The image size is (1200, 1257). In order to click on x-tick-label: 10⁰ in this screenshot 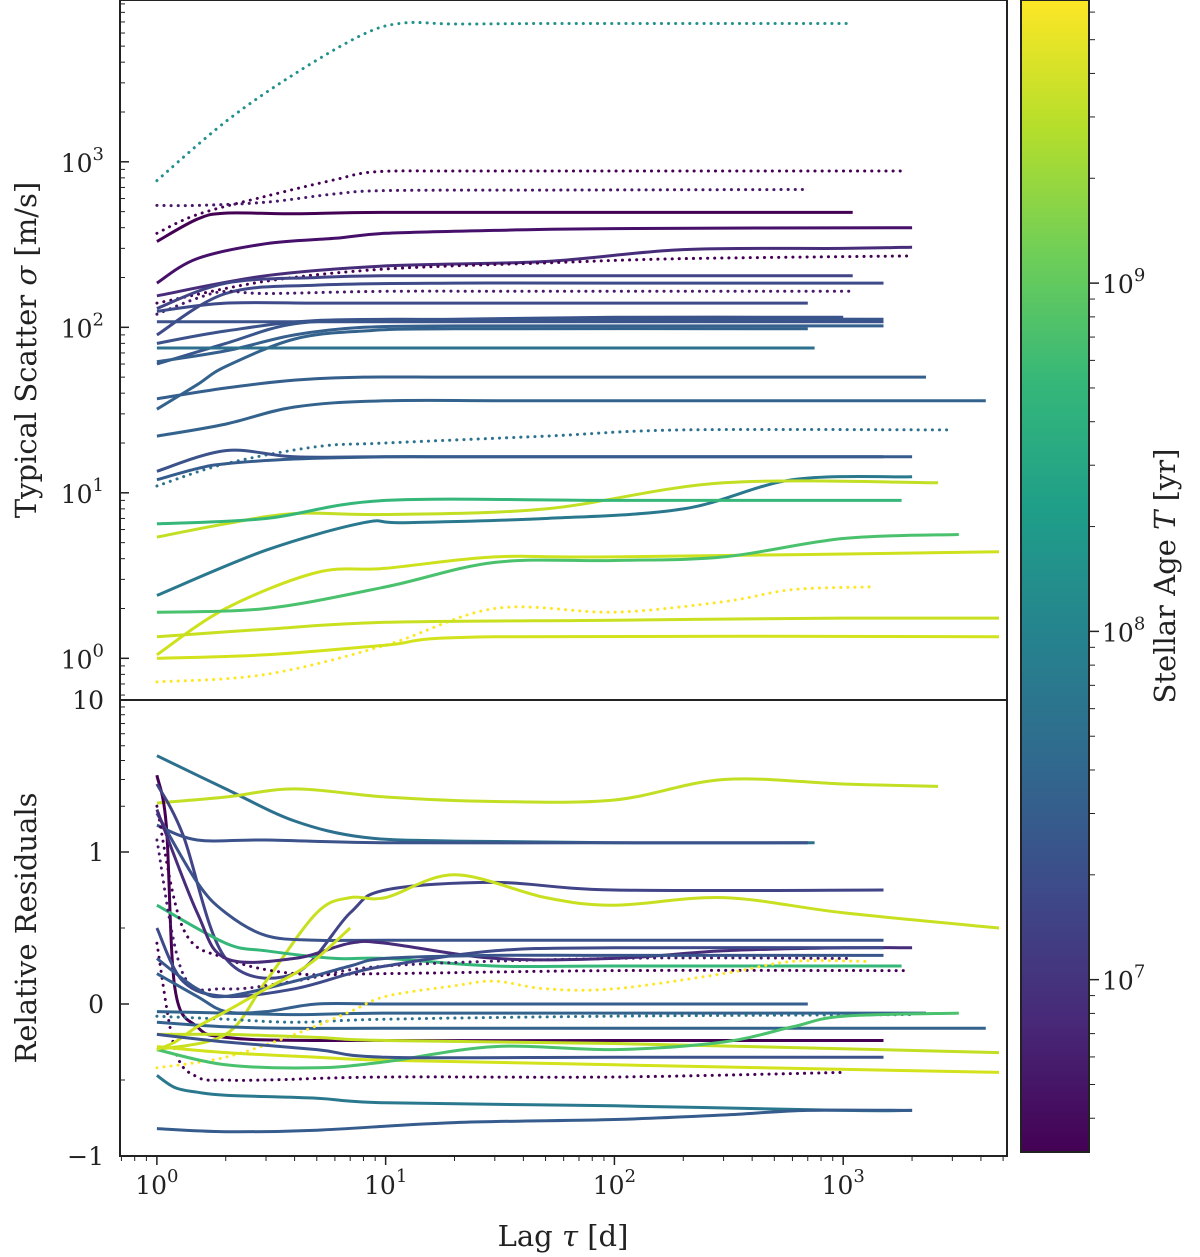, I will do `click(156, 1183)`.